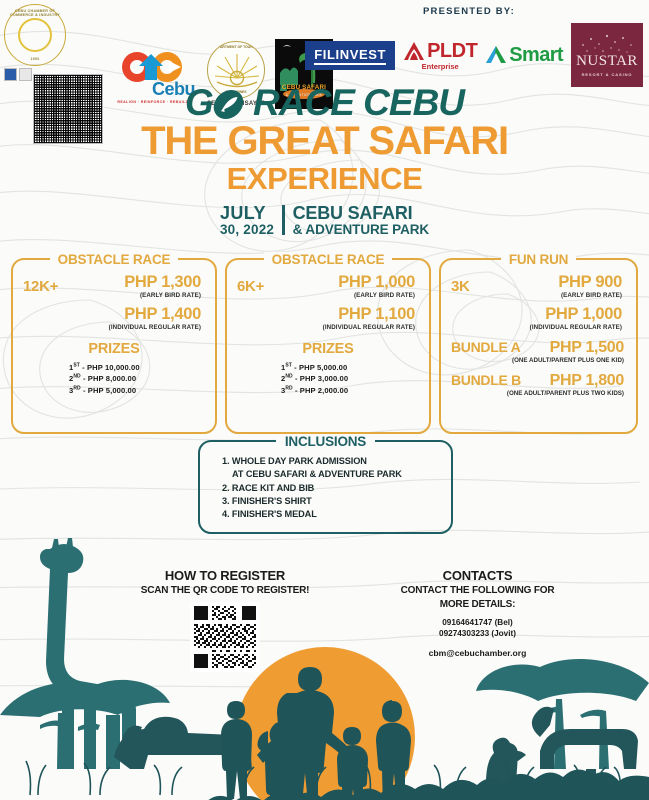  What do you see at coordinates (477, 605) in the screenshot?
I see `contacts-subheading-line2: MORE DETAILS:` at bounding box center [477, 605].